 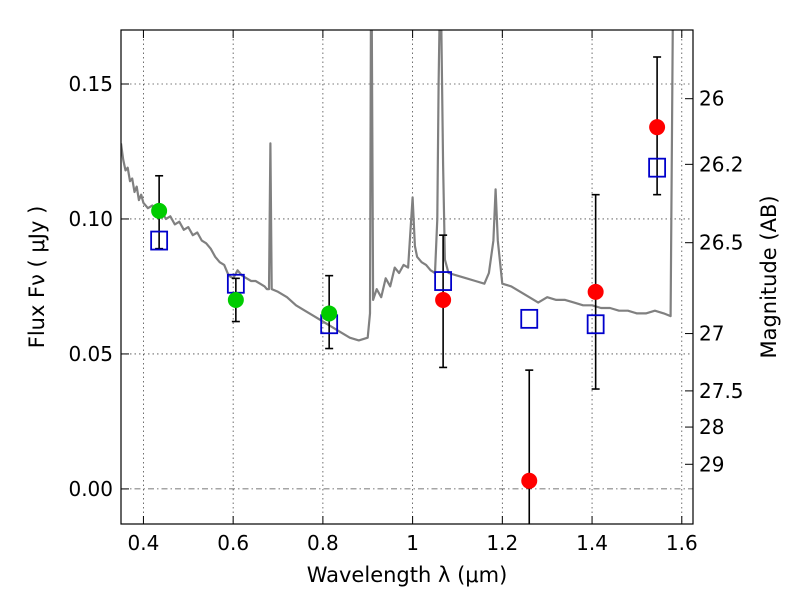 I want to click on y2-tick-label: 26.5, so click(x=721, y=243).